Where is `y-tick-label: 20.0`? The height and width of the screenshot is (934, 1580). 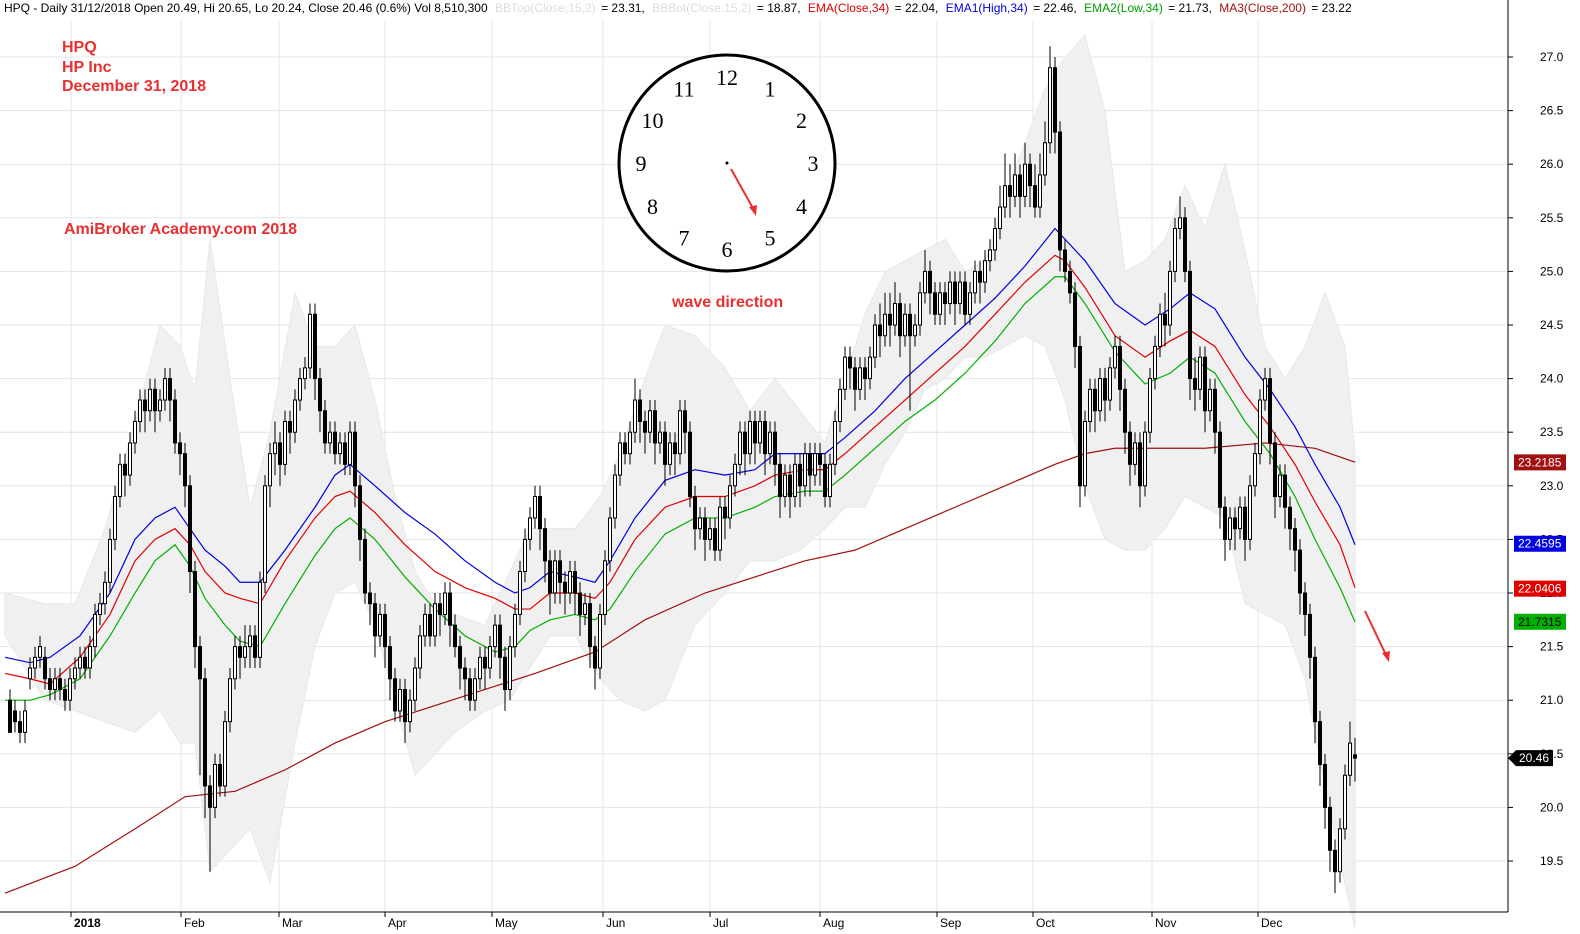
y-tick-label: 20.0 is located at coordinates (1552, 807).